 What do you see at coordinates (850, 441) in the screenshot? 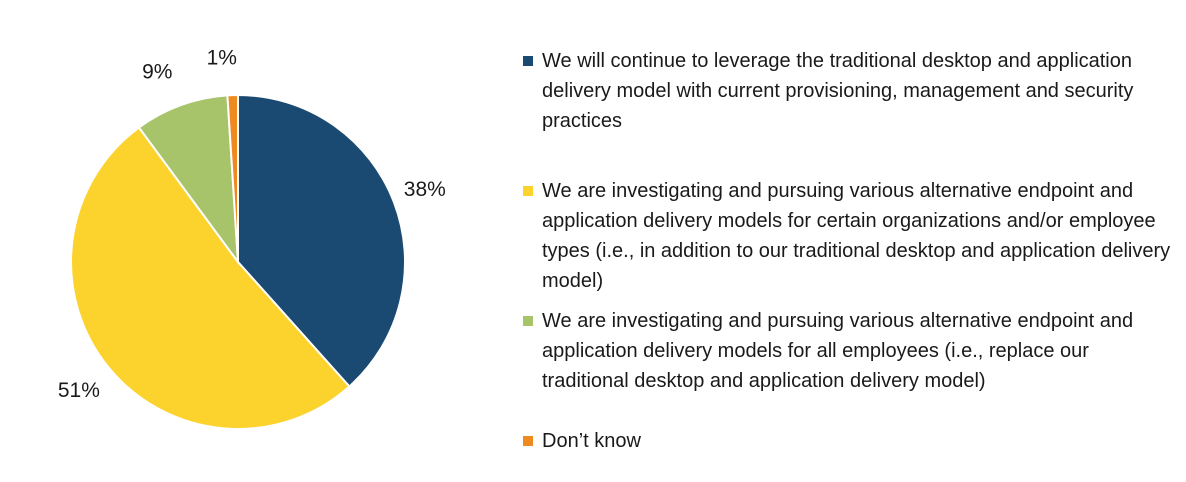
I see `legend-item: Don’t know` at bounding box center [850, 441].